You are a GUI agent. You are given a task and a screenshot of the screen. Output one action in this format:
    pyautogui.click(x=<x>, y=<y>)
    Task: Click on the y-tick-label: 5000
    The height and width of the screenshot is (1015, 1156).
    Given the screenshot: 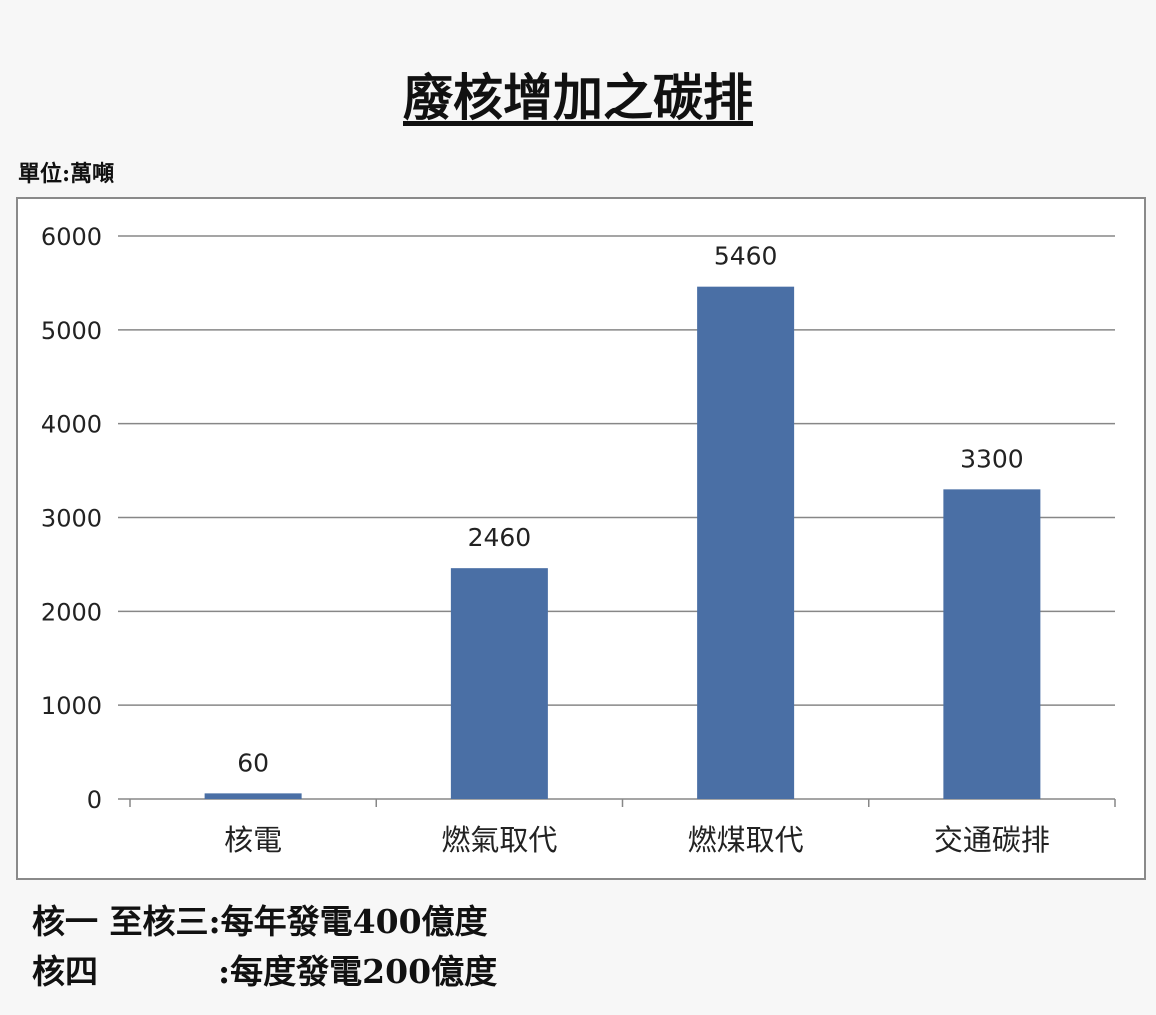 What is the action you would take?
    pyautogui.click(x=71, y=331)
    